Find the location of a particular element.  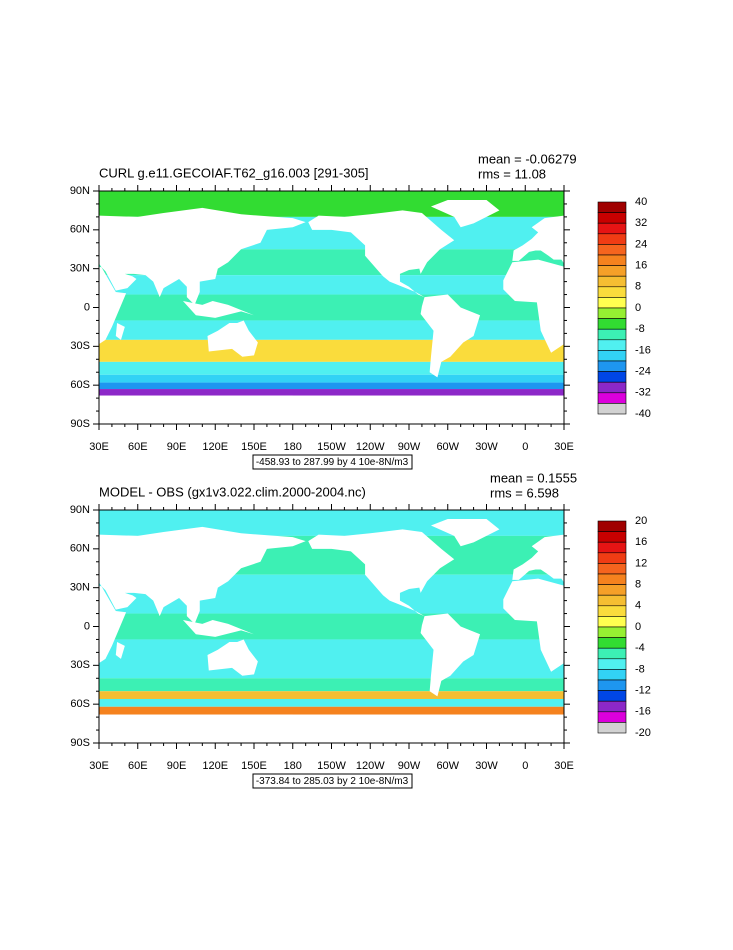

colorbar-label: -4 is located at coordinates (640, 648).